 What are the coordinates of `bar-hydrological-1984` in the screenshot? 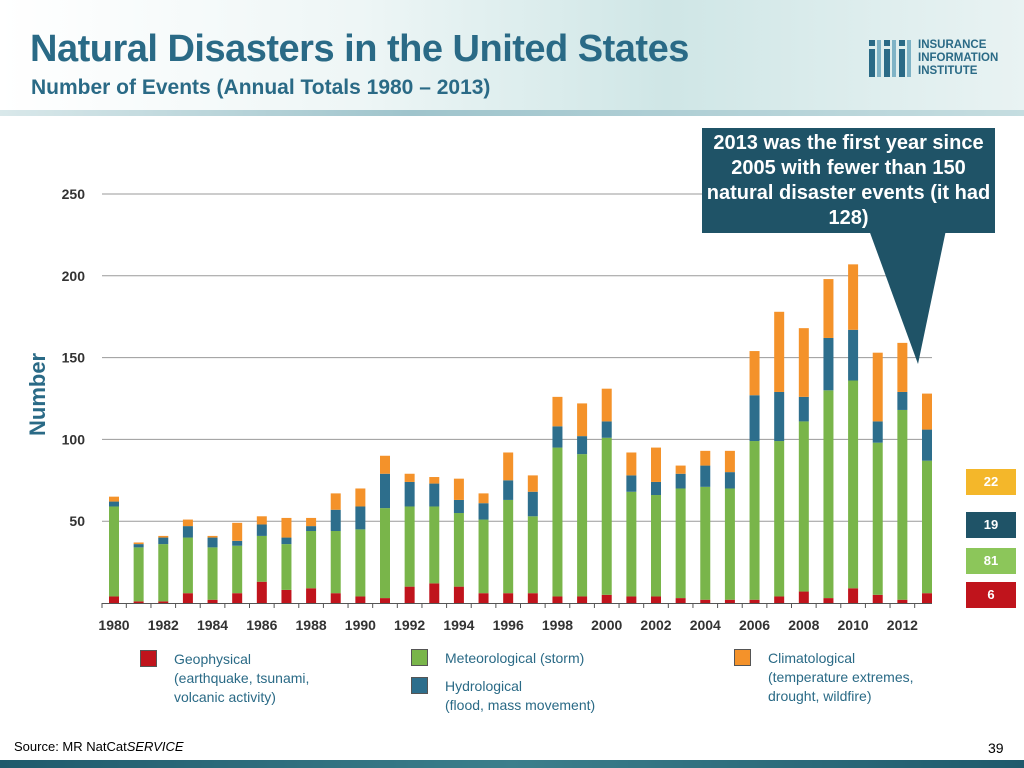 It's located at (212, 542).